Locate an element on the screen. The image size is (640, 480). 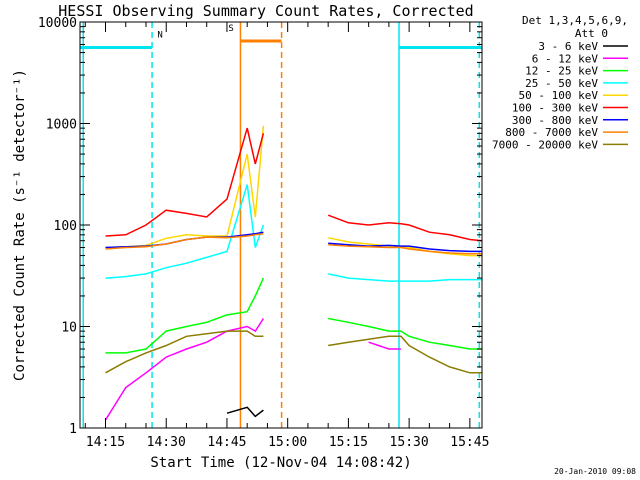
timestamp: 20-Jan-2010 09:08 is located at coordinates (595, 471).